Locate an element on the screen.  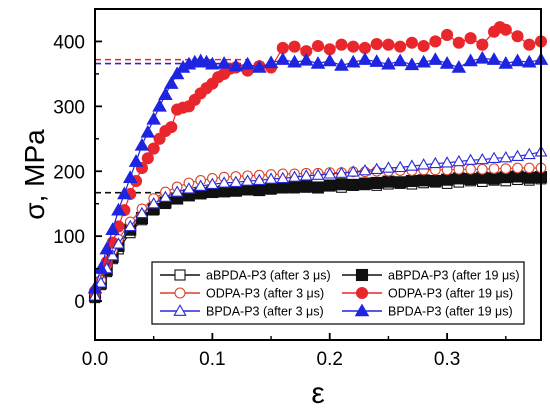
legend-item-5: BPDA-P3 (after 19 μs) is located at coordinates (427, 311).